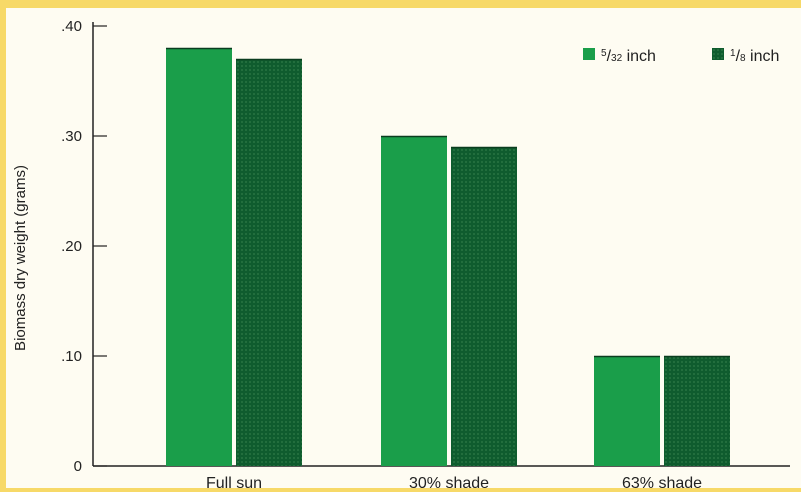  I want to click on y-tick-label: .10, so click(71, 356).